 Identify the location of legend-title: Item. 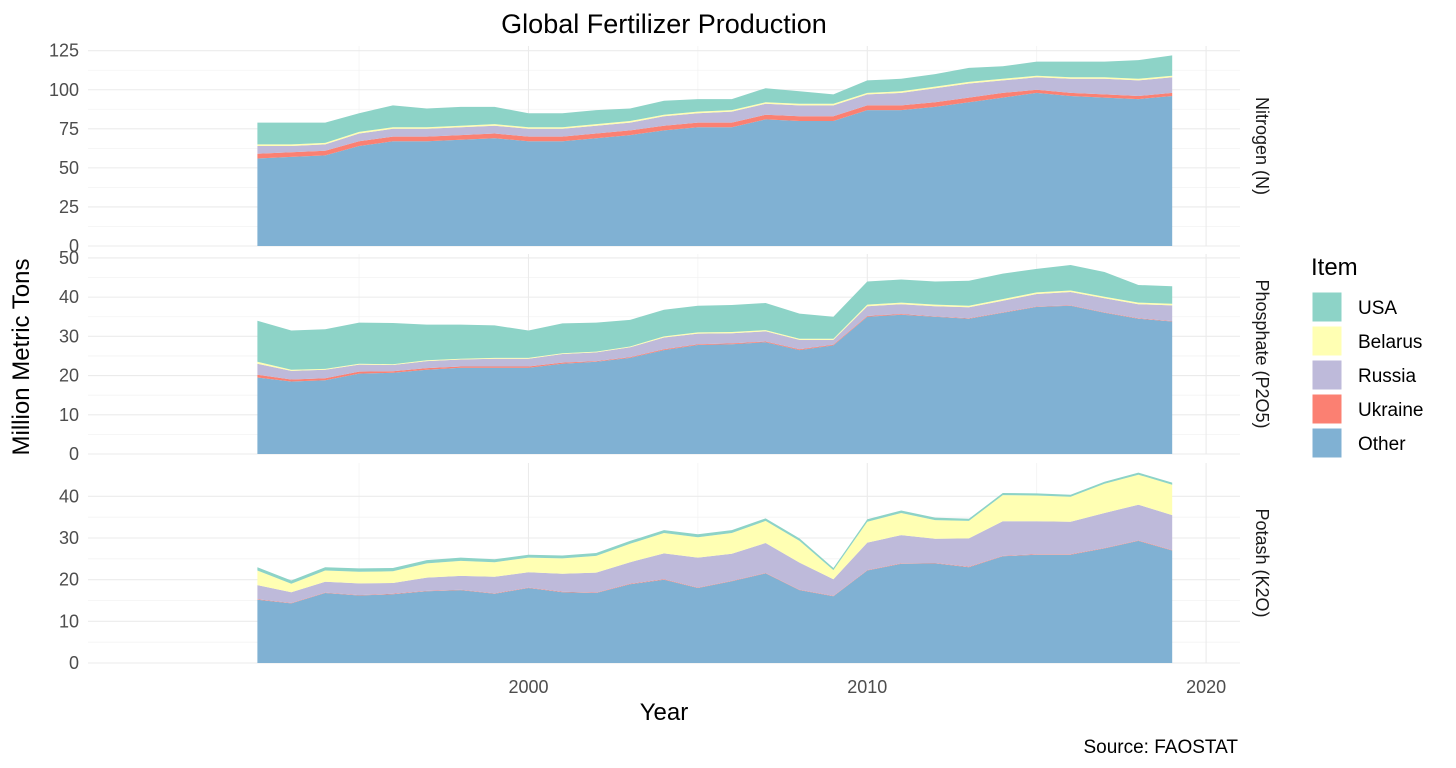
(1334, 267).